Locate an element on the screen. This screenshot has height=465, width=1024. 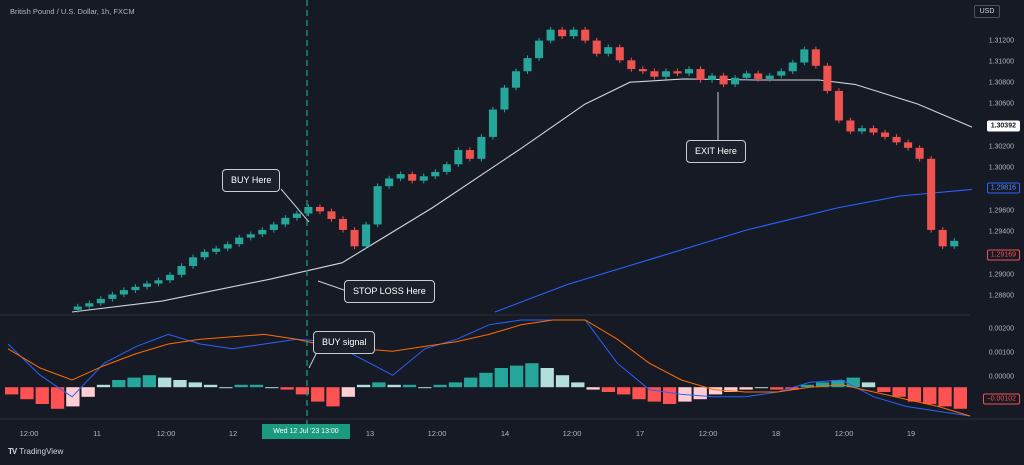
macd-value-tag: −0.00102 is located at coordinates (1001, 399).